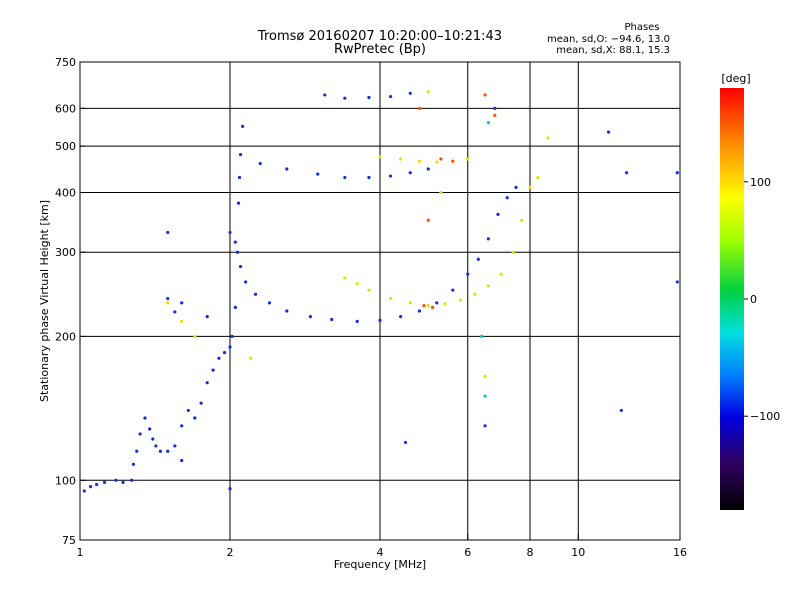 The width and height of the screenshot is (800, 600). I want to click on stats-title: Phases, so click(641, 27).